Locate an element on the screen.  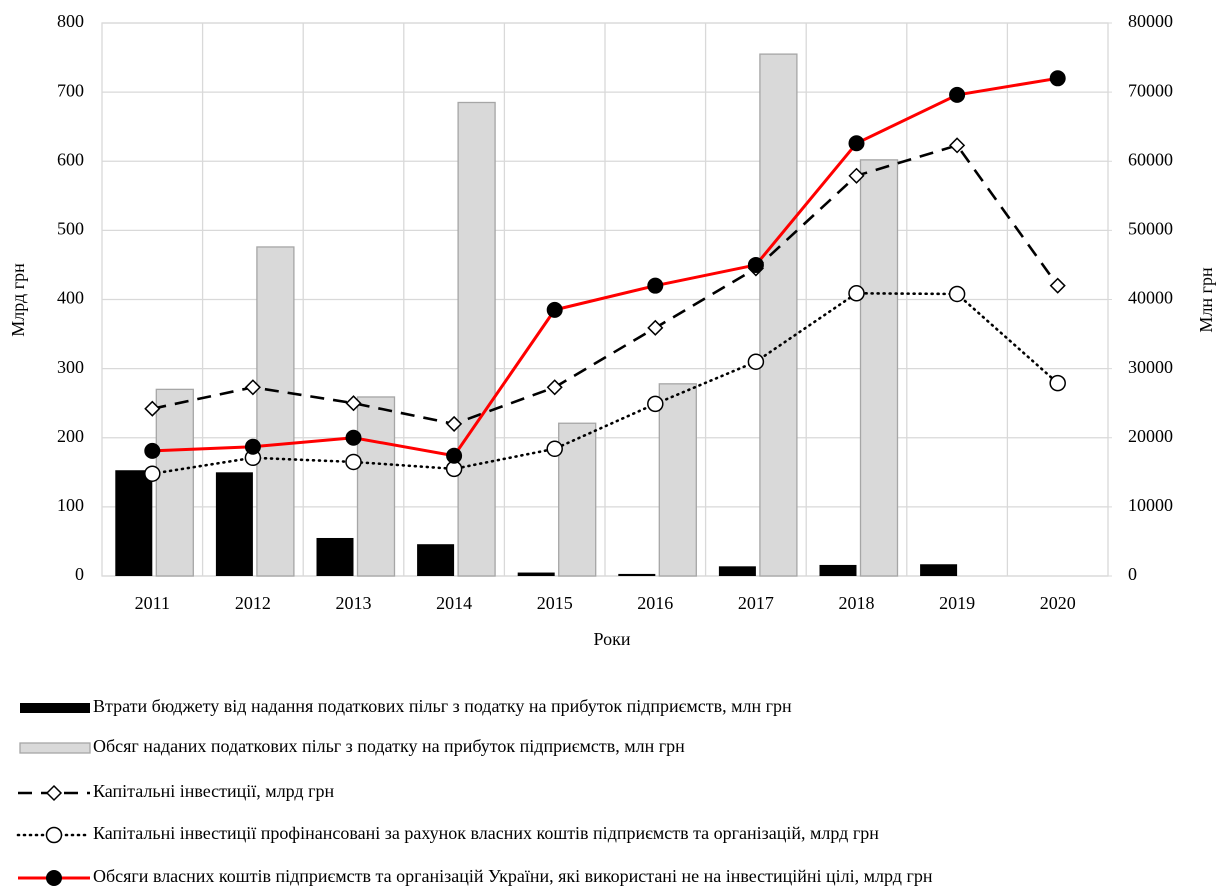
y2-tick-label: 20000 is located at coordinates (1150, 436).